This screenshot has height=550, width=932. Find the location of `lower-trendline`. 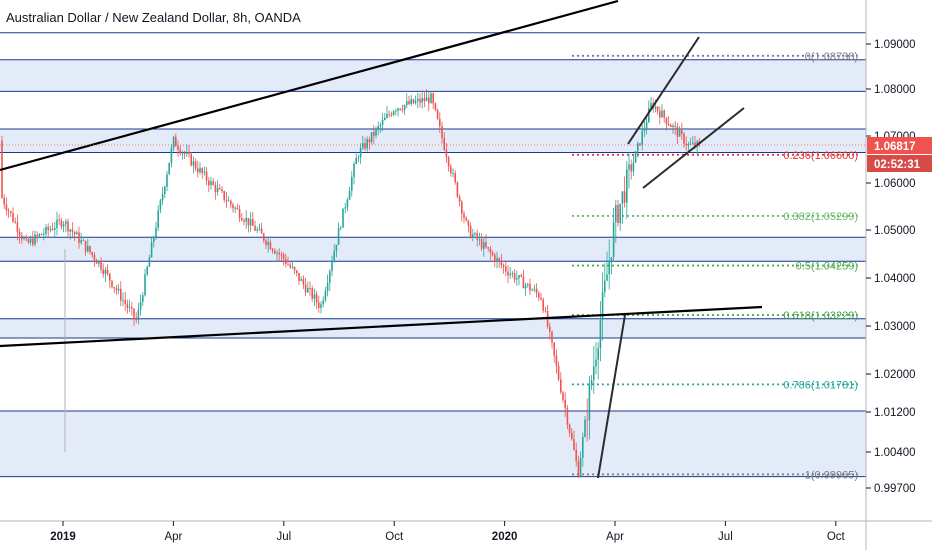

lower-trendline is located at coordinates (381, 326).